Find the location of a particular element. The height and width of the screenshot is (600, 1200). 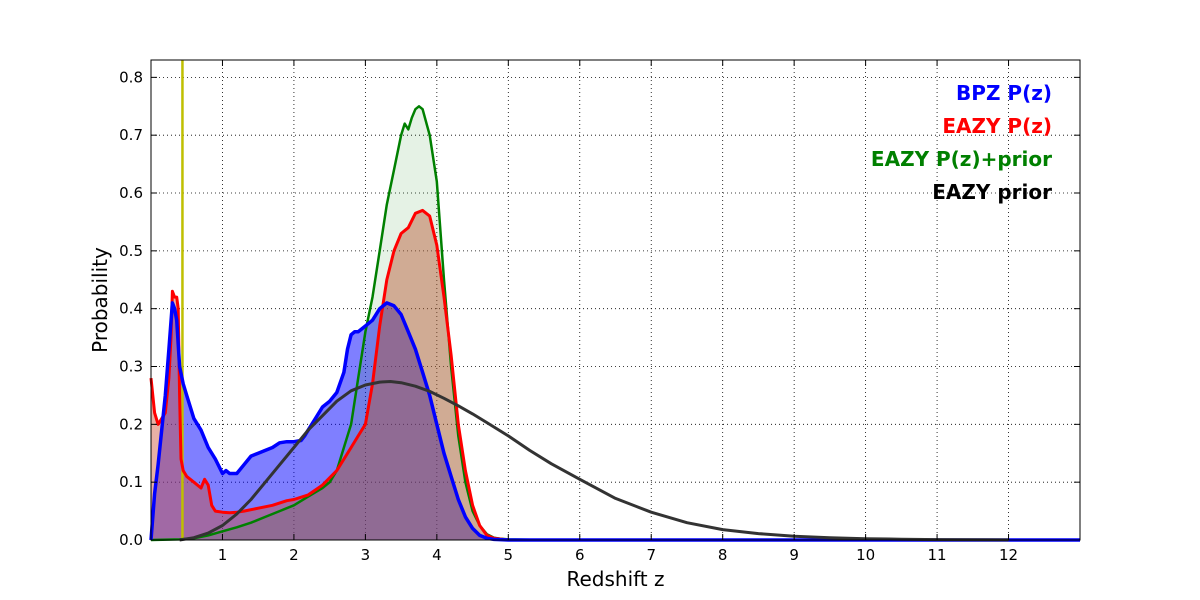

legend-entry: EAZY P(z) is located at coordinates (997, 126).